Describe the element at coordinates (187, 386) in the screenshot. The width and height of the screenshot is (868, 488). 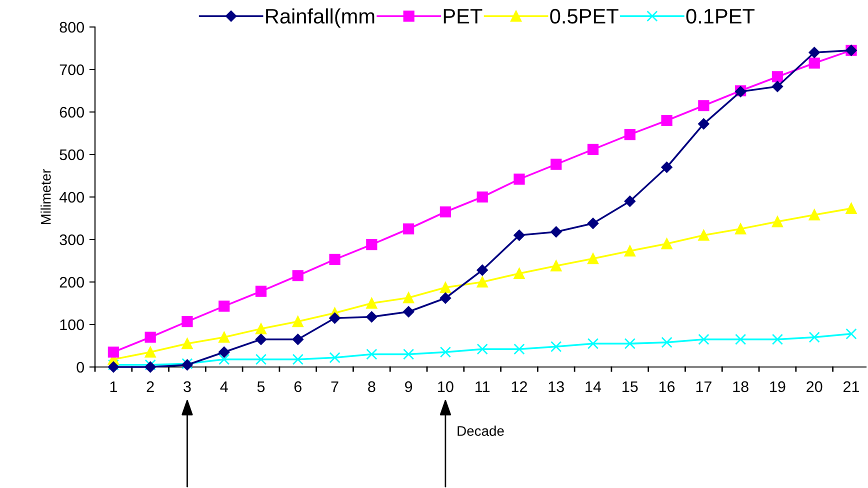
I see `x-tick-label: 3` at that location.